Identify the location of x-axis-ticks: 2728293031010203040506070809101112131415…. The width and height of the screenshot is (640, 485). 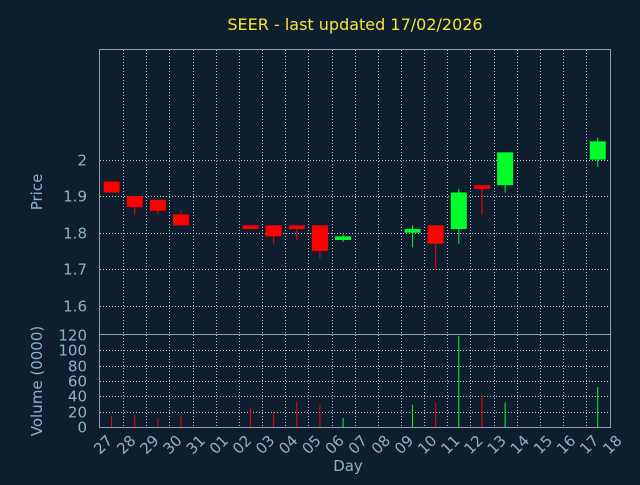
(358, 445).